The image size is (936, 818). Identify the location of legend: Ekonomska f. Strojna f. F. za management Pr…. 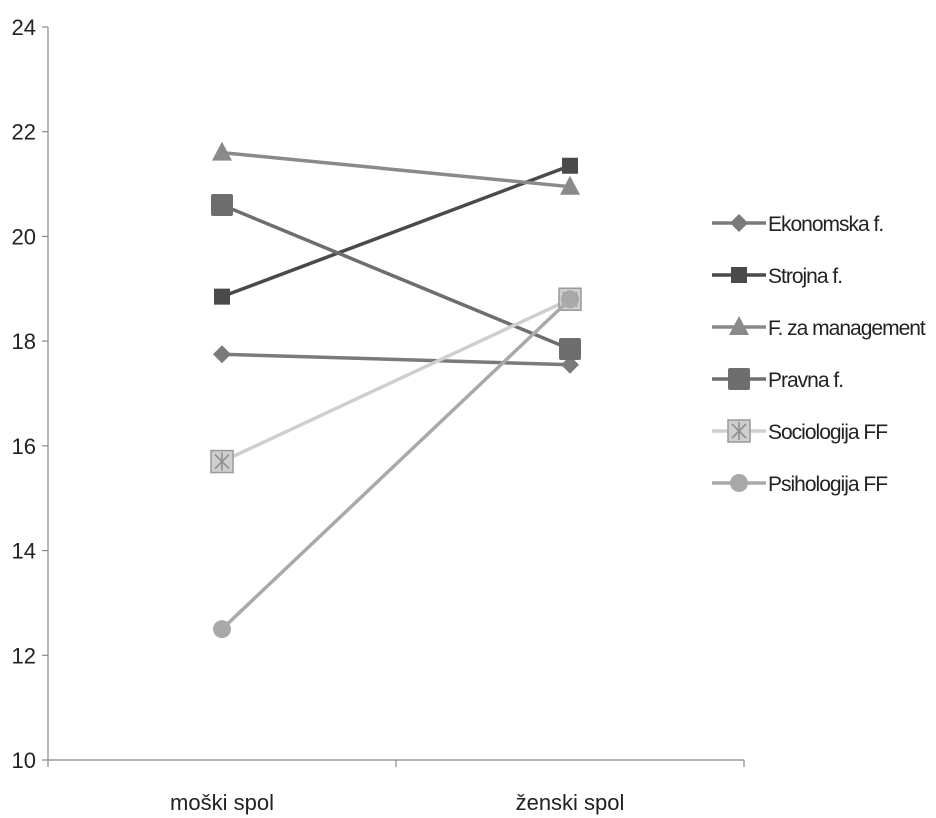
(819, 354).